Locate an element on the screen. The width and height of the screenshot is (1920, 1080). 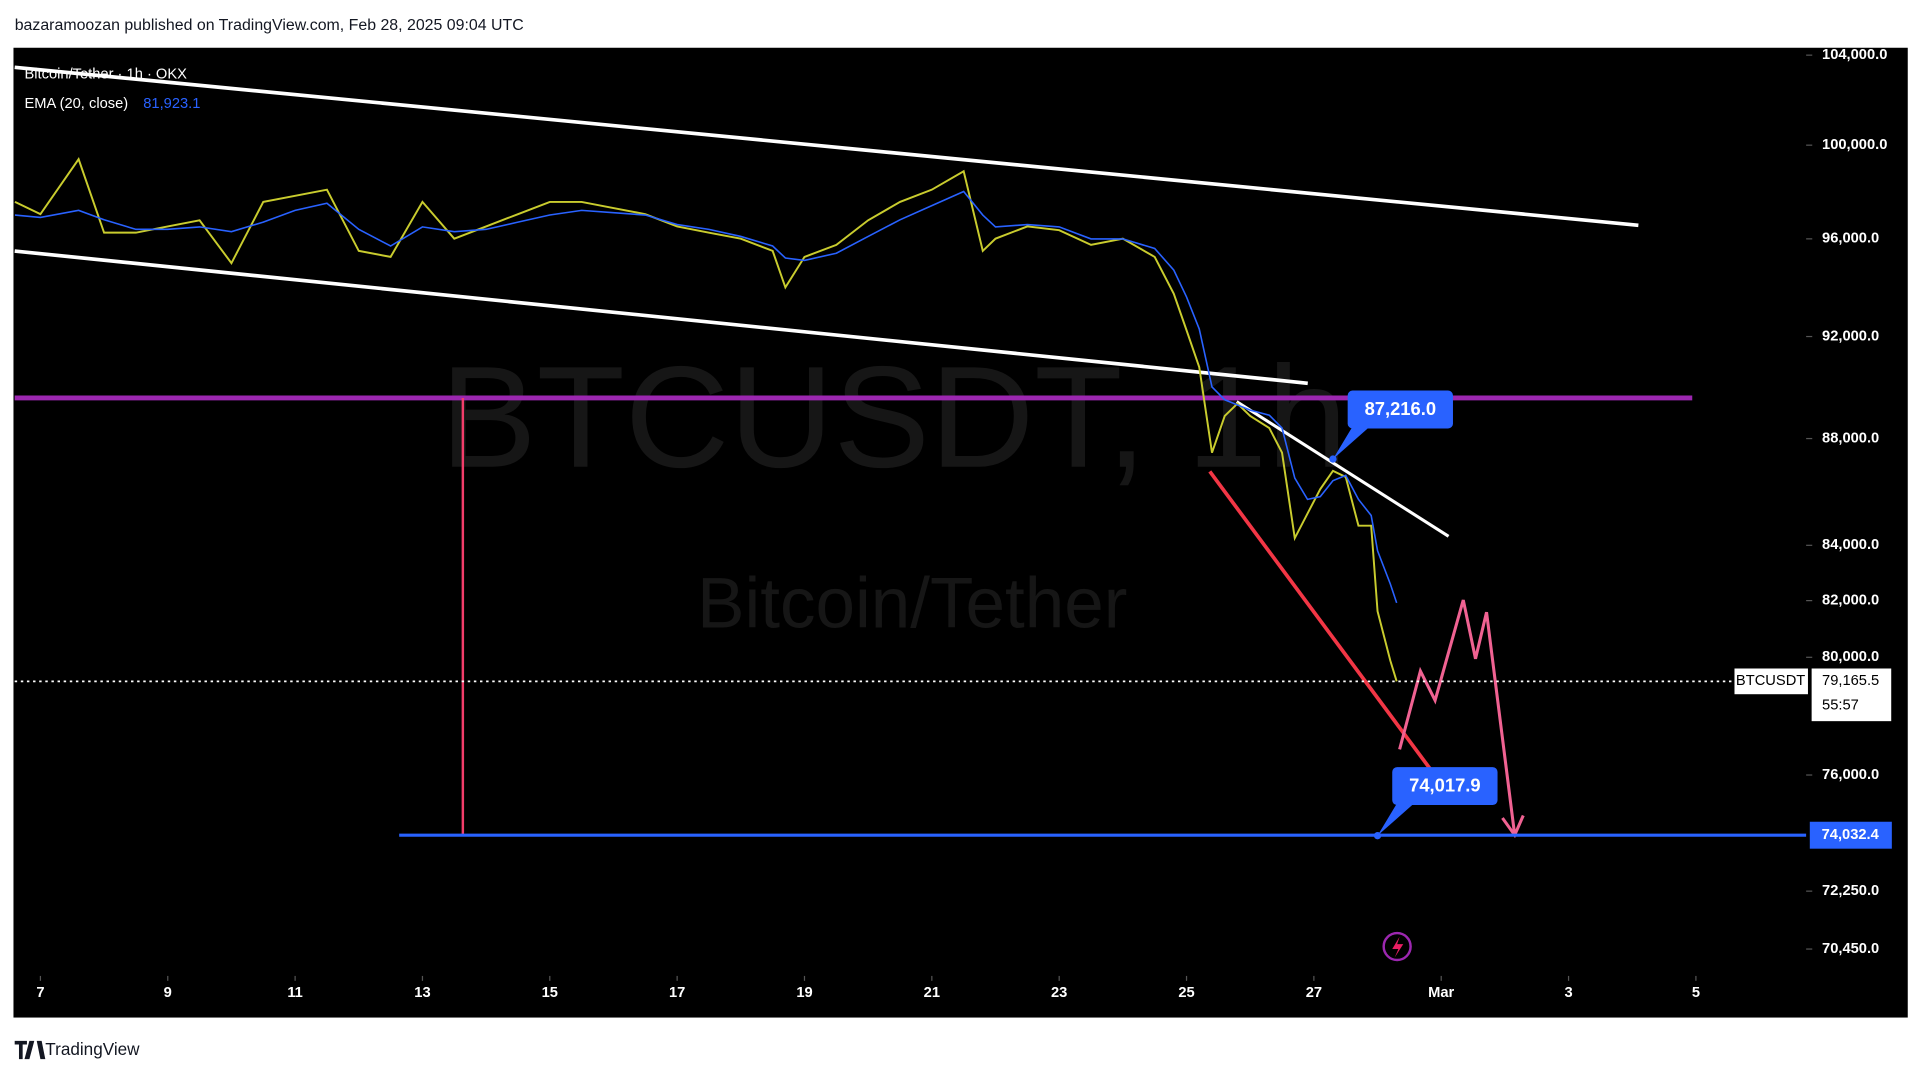
channel-bottom is located at coordinates (661, 317).